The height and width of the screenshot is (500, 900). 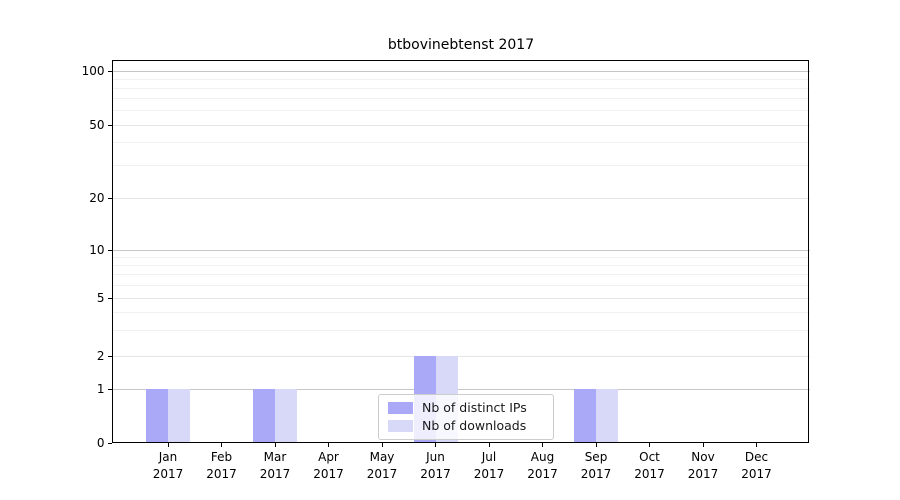 What do you see at coordinates (100, 356) in the screenshot?
I see `y-tick-label: 2` at bounding box center [100, 356].